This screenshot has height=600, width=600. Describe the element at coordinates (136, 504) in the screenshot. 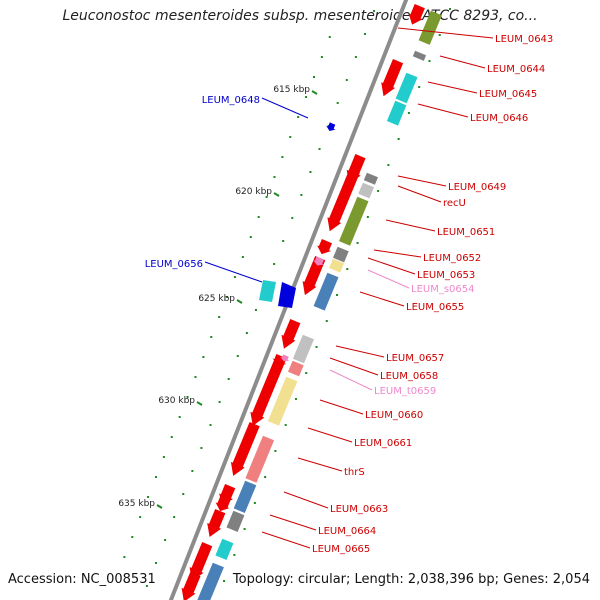

I see `scale-label: 635 kbp` at that location.